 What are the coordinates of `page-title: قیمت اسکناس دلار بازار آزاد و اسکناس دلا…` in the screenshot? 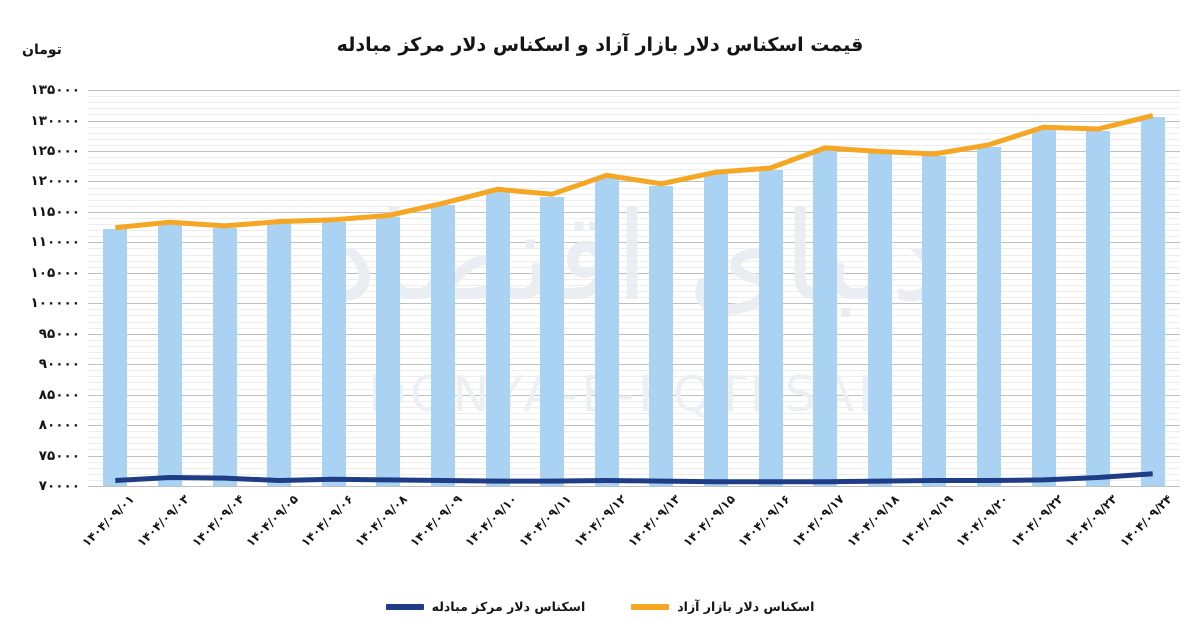 It's located at (600, 45).